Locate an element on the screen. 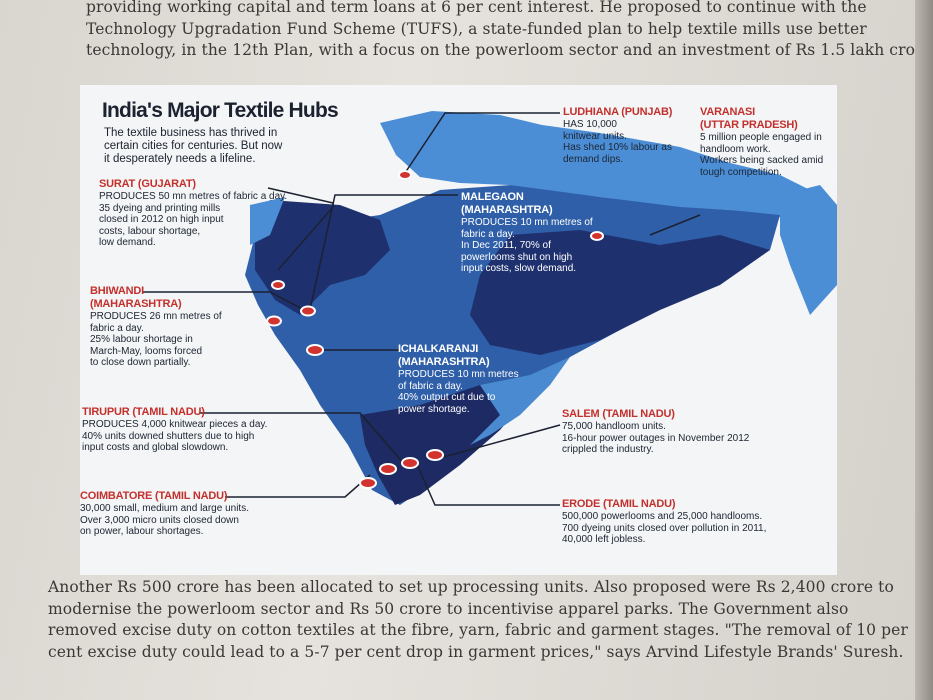 The image size is (933, 700). hub-marker-erode is located at coordinates (410, 463).